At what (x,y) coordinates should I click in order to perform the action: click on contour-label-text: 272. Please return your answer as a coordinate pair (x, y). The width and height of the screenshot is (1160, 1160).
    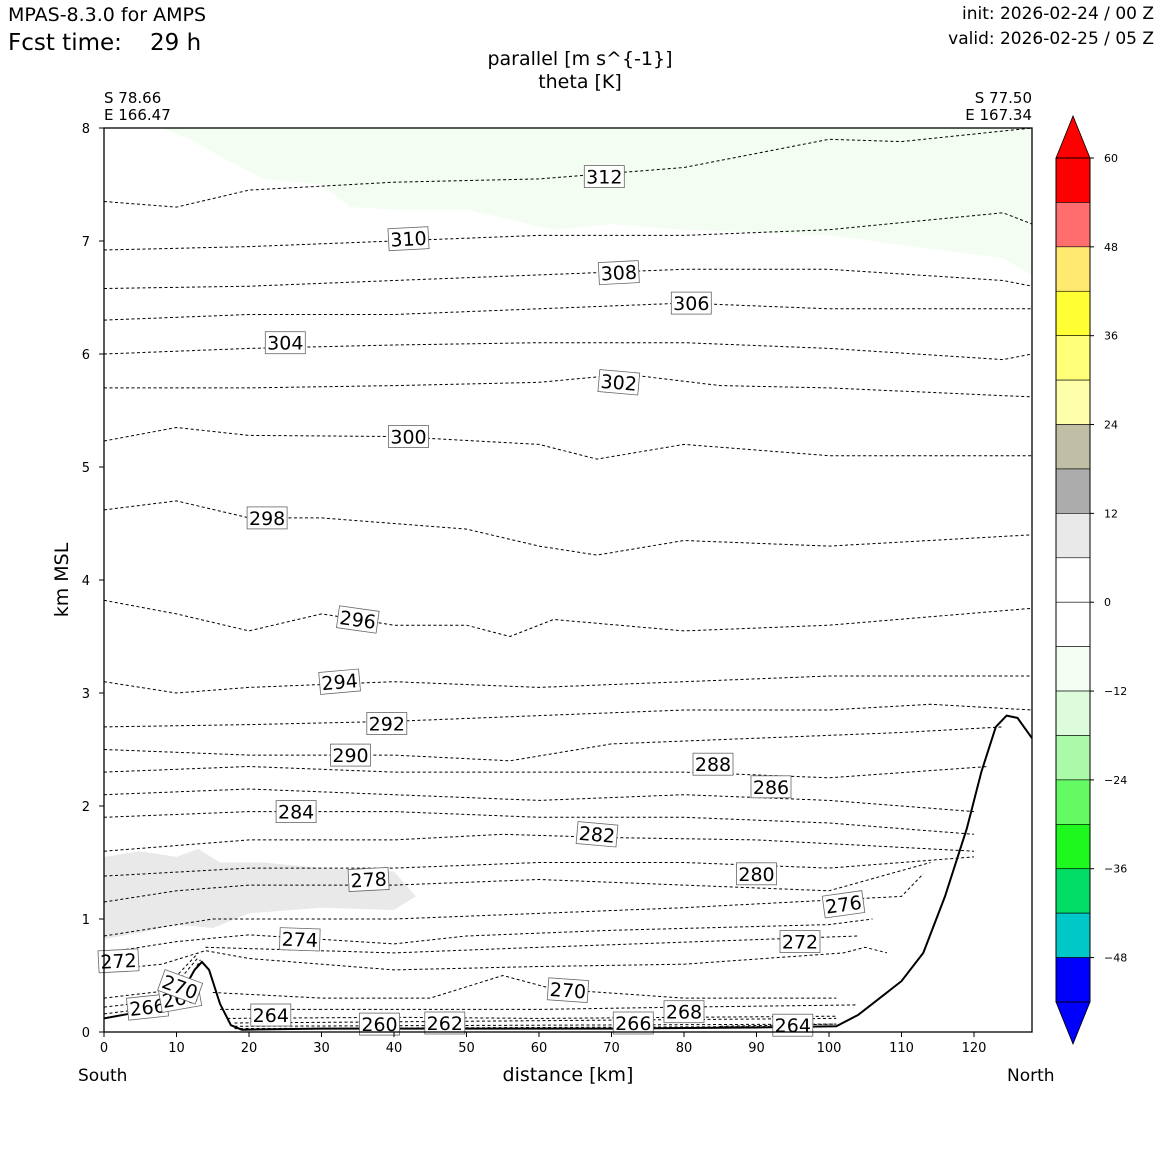
    Looking at the image, I should click on (118, 962).